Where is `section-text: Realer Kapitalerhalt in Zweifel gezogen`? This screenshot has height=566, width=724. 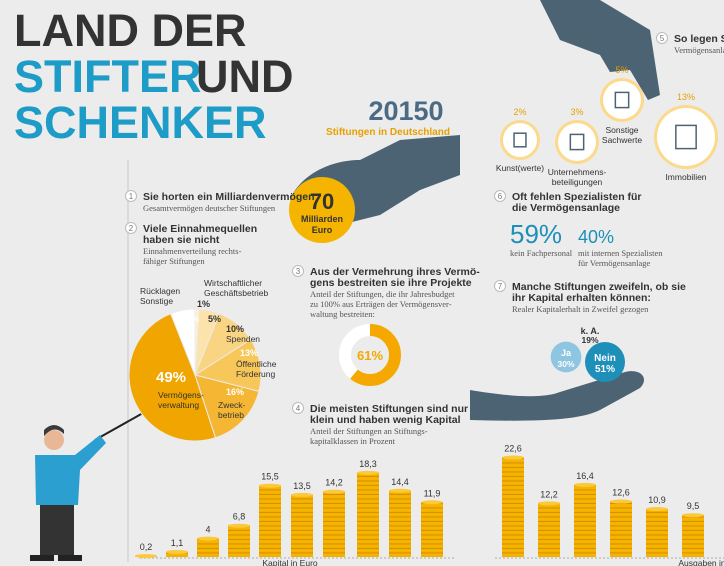
section-text: Realer Kapitalerhalt in Zweifel gezogen is located at coordinates (580, 309).